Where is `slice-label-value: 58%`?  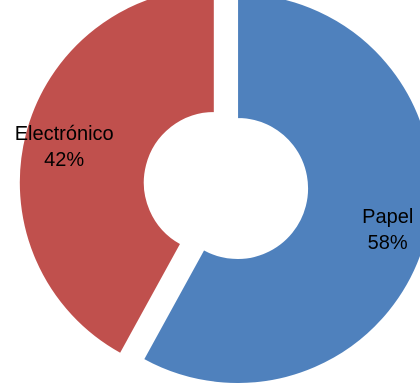 slice-label-value: 58% is located at coordinates (388, 243).